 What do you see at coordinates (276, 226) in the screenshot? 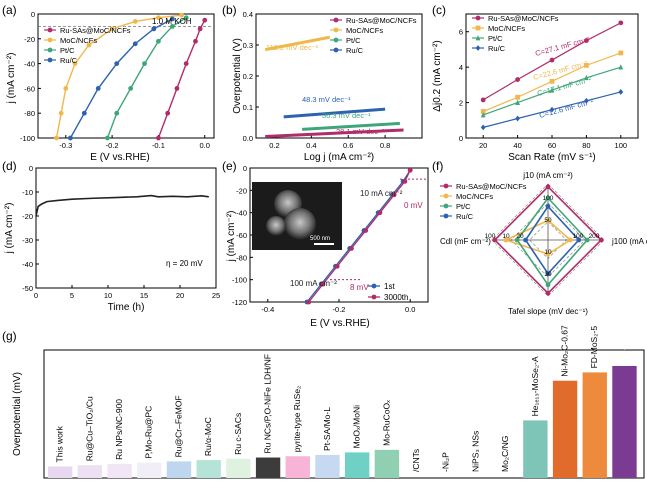
I see `sem-particle` at bounding box center [276, 226].